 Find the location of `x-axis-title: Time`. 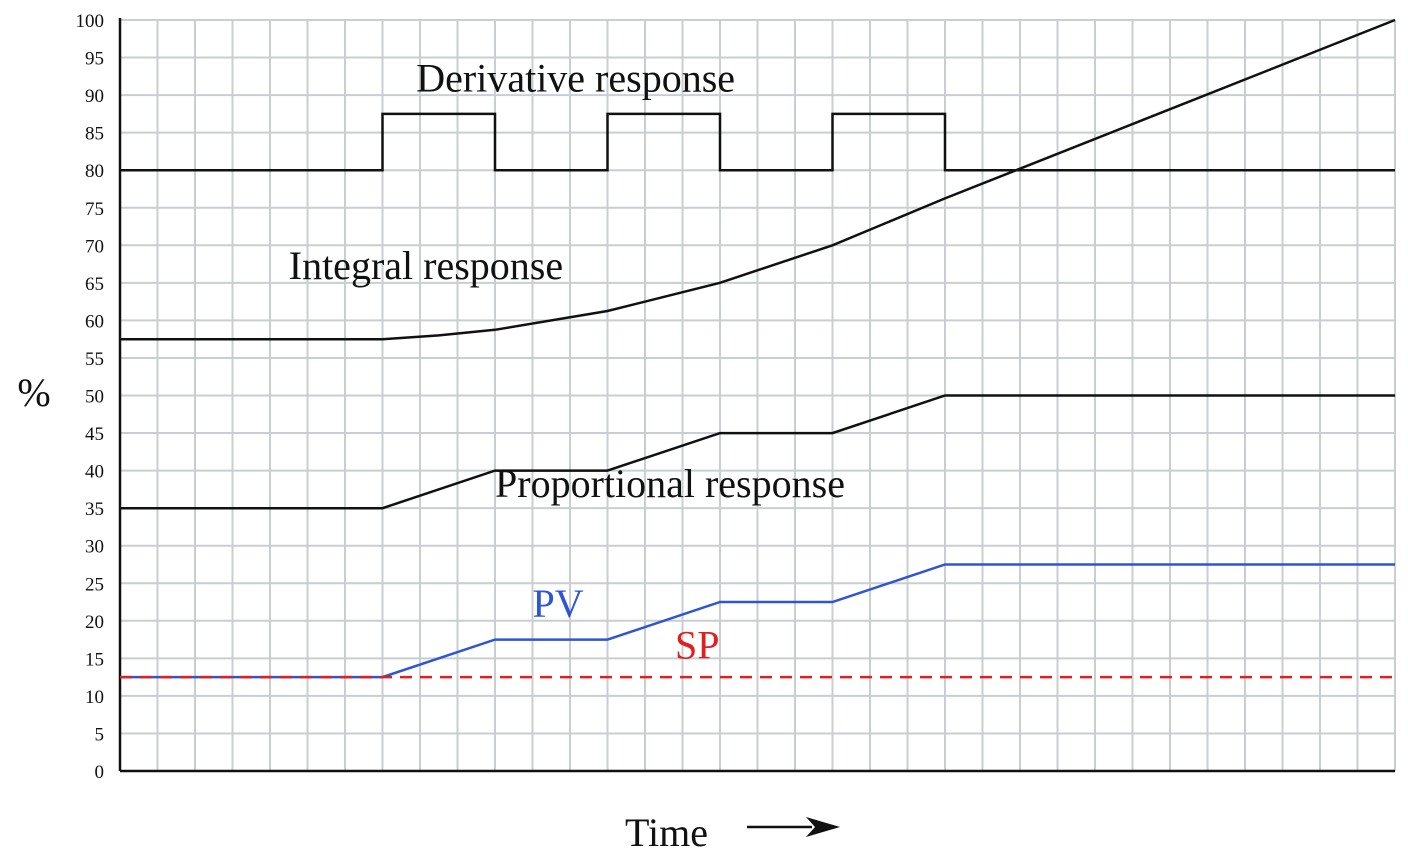

x-axis-title: Time is located at coordinates (732, 832).